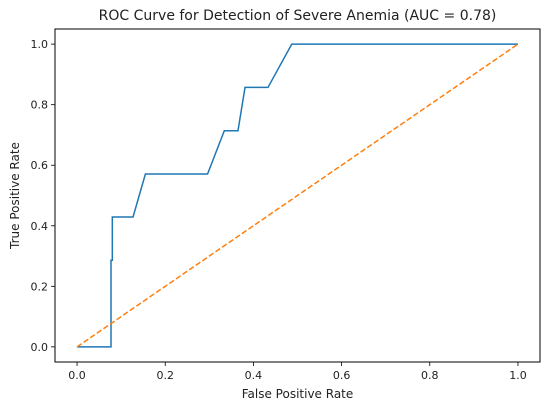 This screenshot has width=550, height=405. I want to click on y-axis-label: True Positive Rate, so click(15, 196).